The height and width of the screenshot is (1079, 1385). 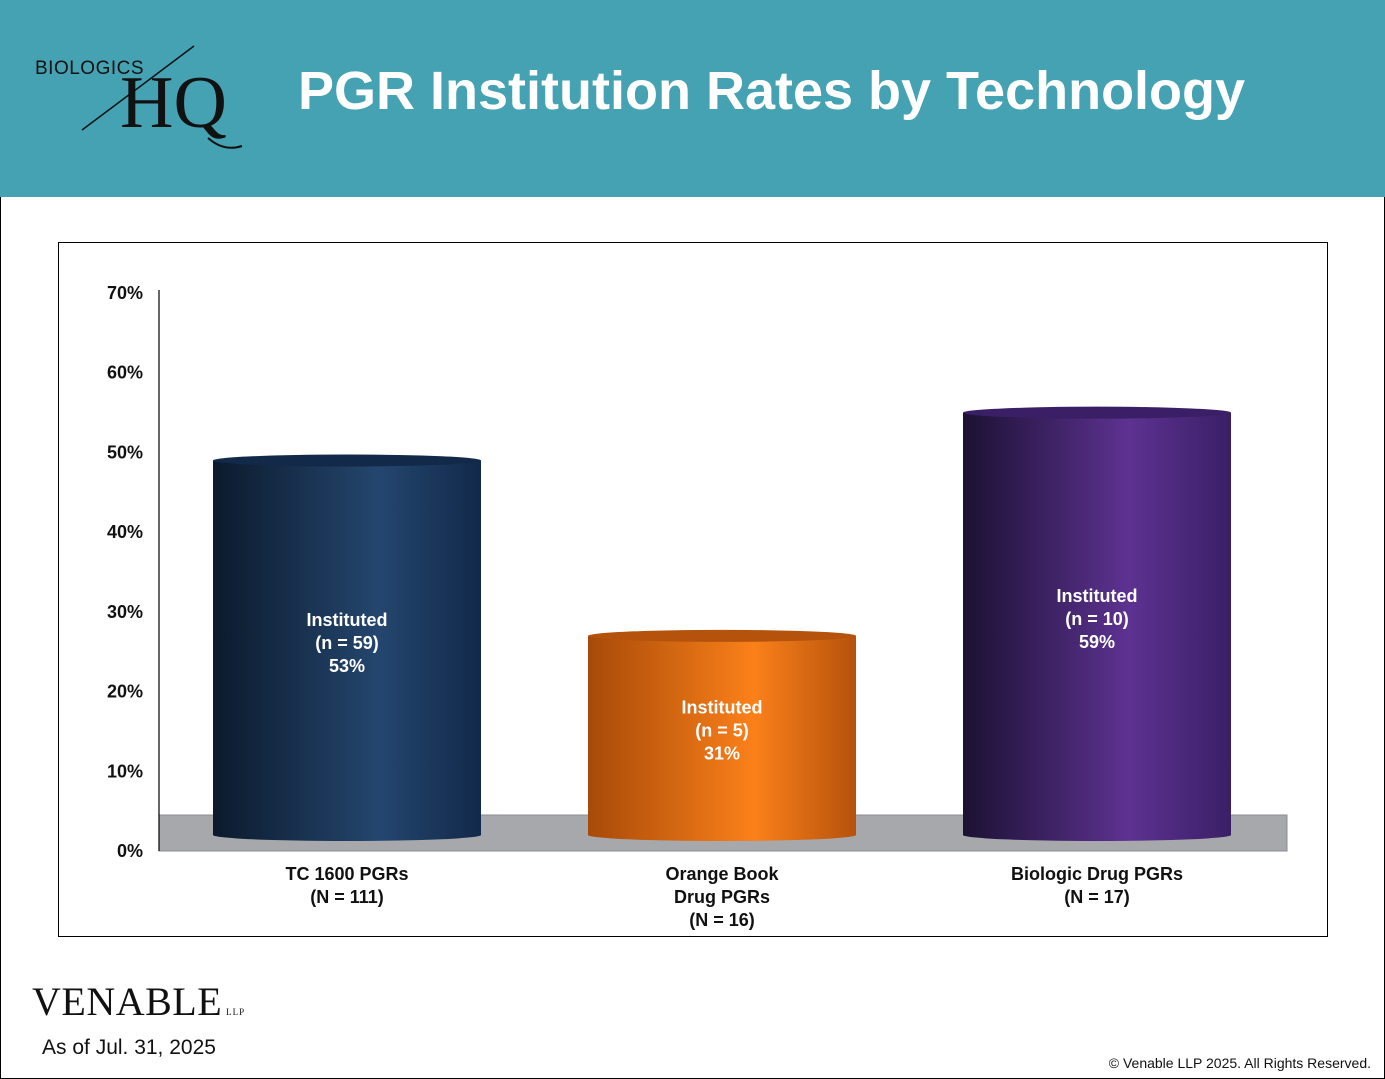 What do you see at coordinates (125, 692) in the screenshot?
I see `y-tick-label: 20%` at bounding box center [125, 692].